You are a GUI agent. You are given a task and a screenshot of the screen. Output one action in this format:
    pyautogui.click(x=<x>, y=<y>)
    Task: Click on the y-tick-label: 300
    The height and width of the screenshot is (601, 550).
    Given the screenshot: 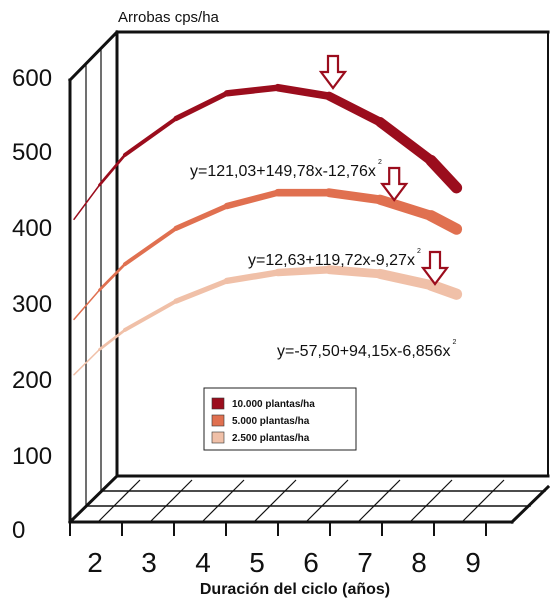 What is the action you would take?
    pyautogui.click(x=32, y=304)
    